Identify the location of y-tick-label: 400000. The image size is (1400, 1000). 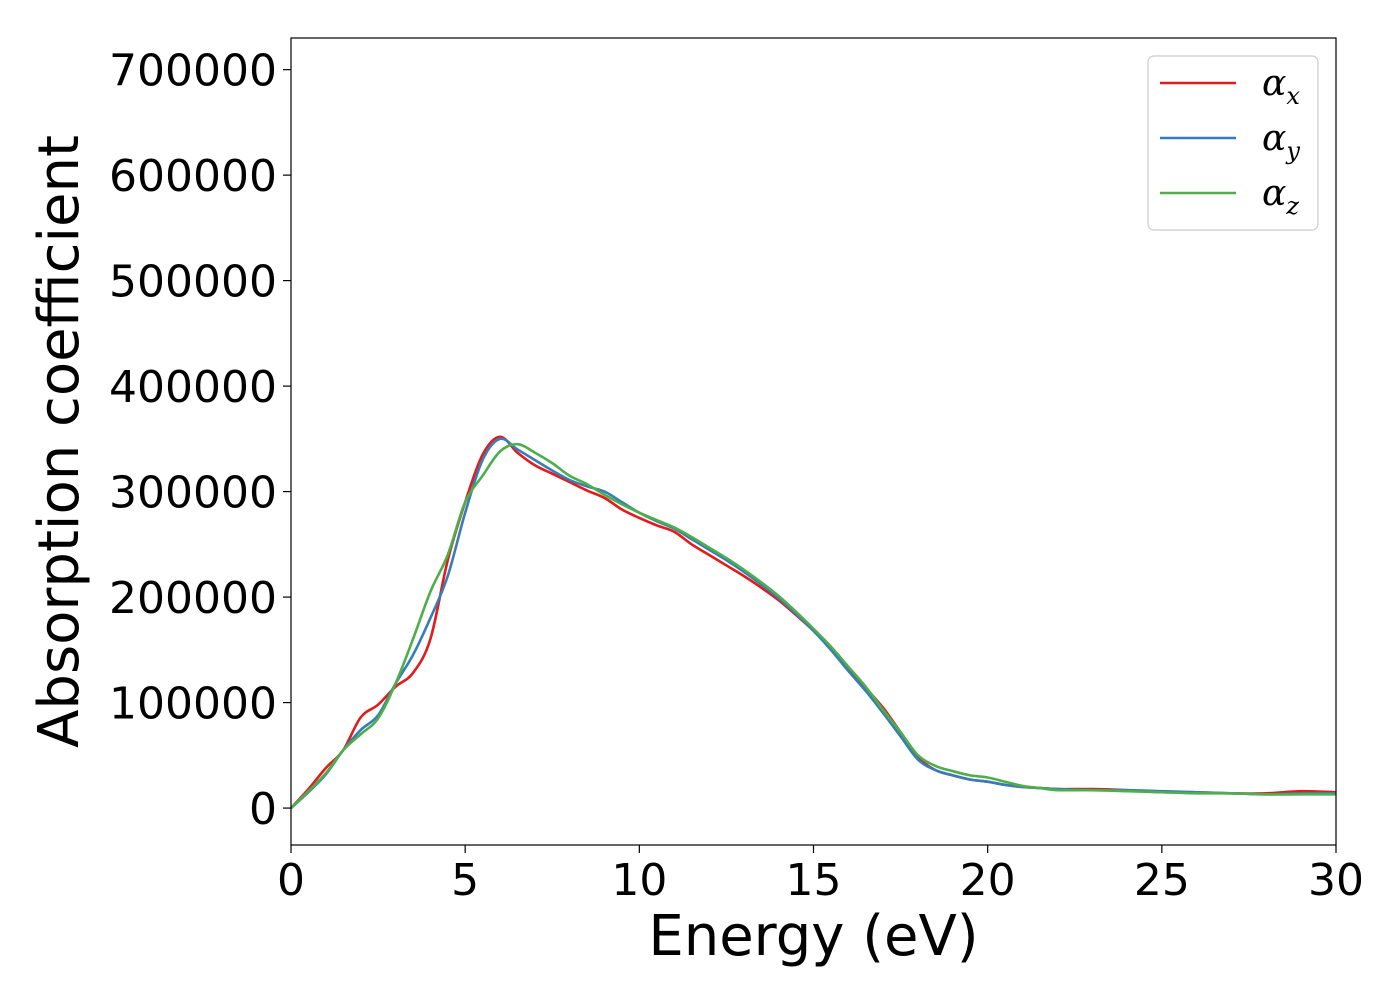
(193, 387).